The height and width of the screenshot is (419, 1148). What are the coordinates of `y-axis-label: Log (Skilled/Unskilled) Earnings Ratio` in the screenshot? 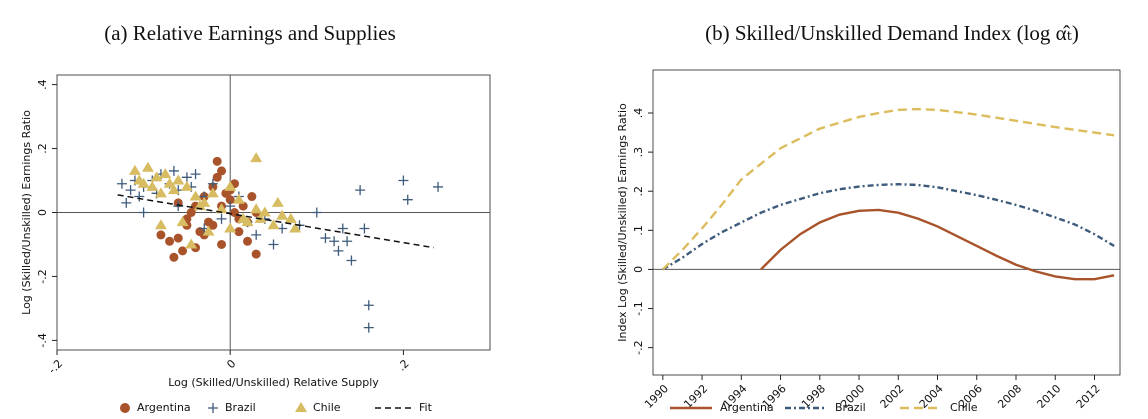 It's located at (26, 212).